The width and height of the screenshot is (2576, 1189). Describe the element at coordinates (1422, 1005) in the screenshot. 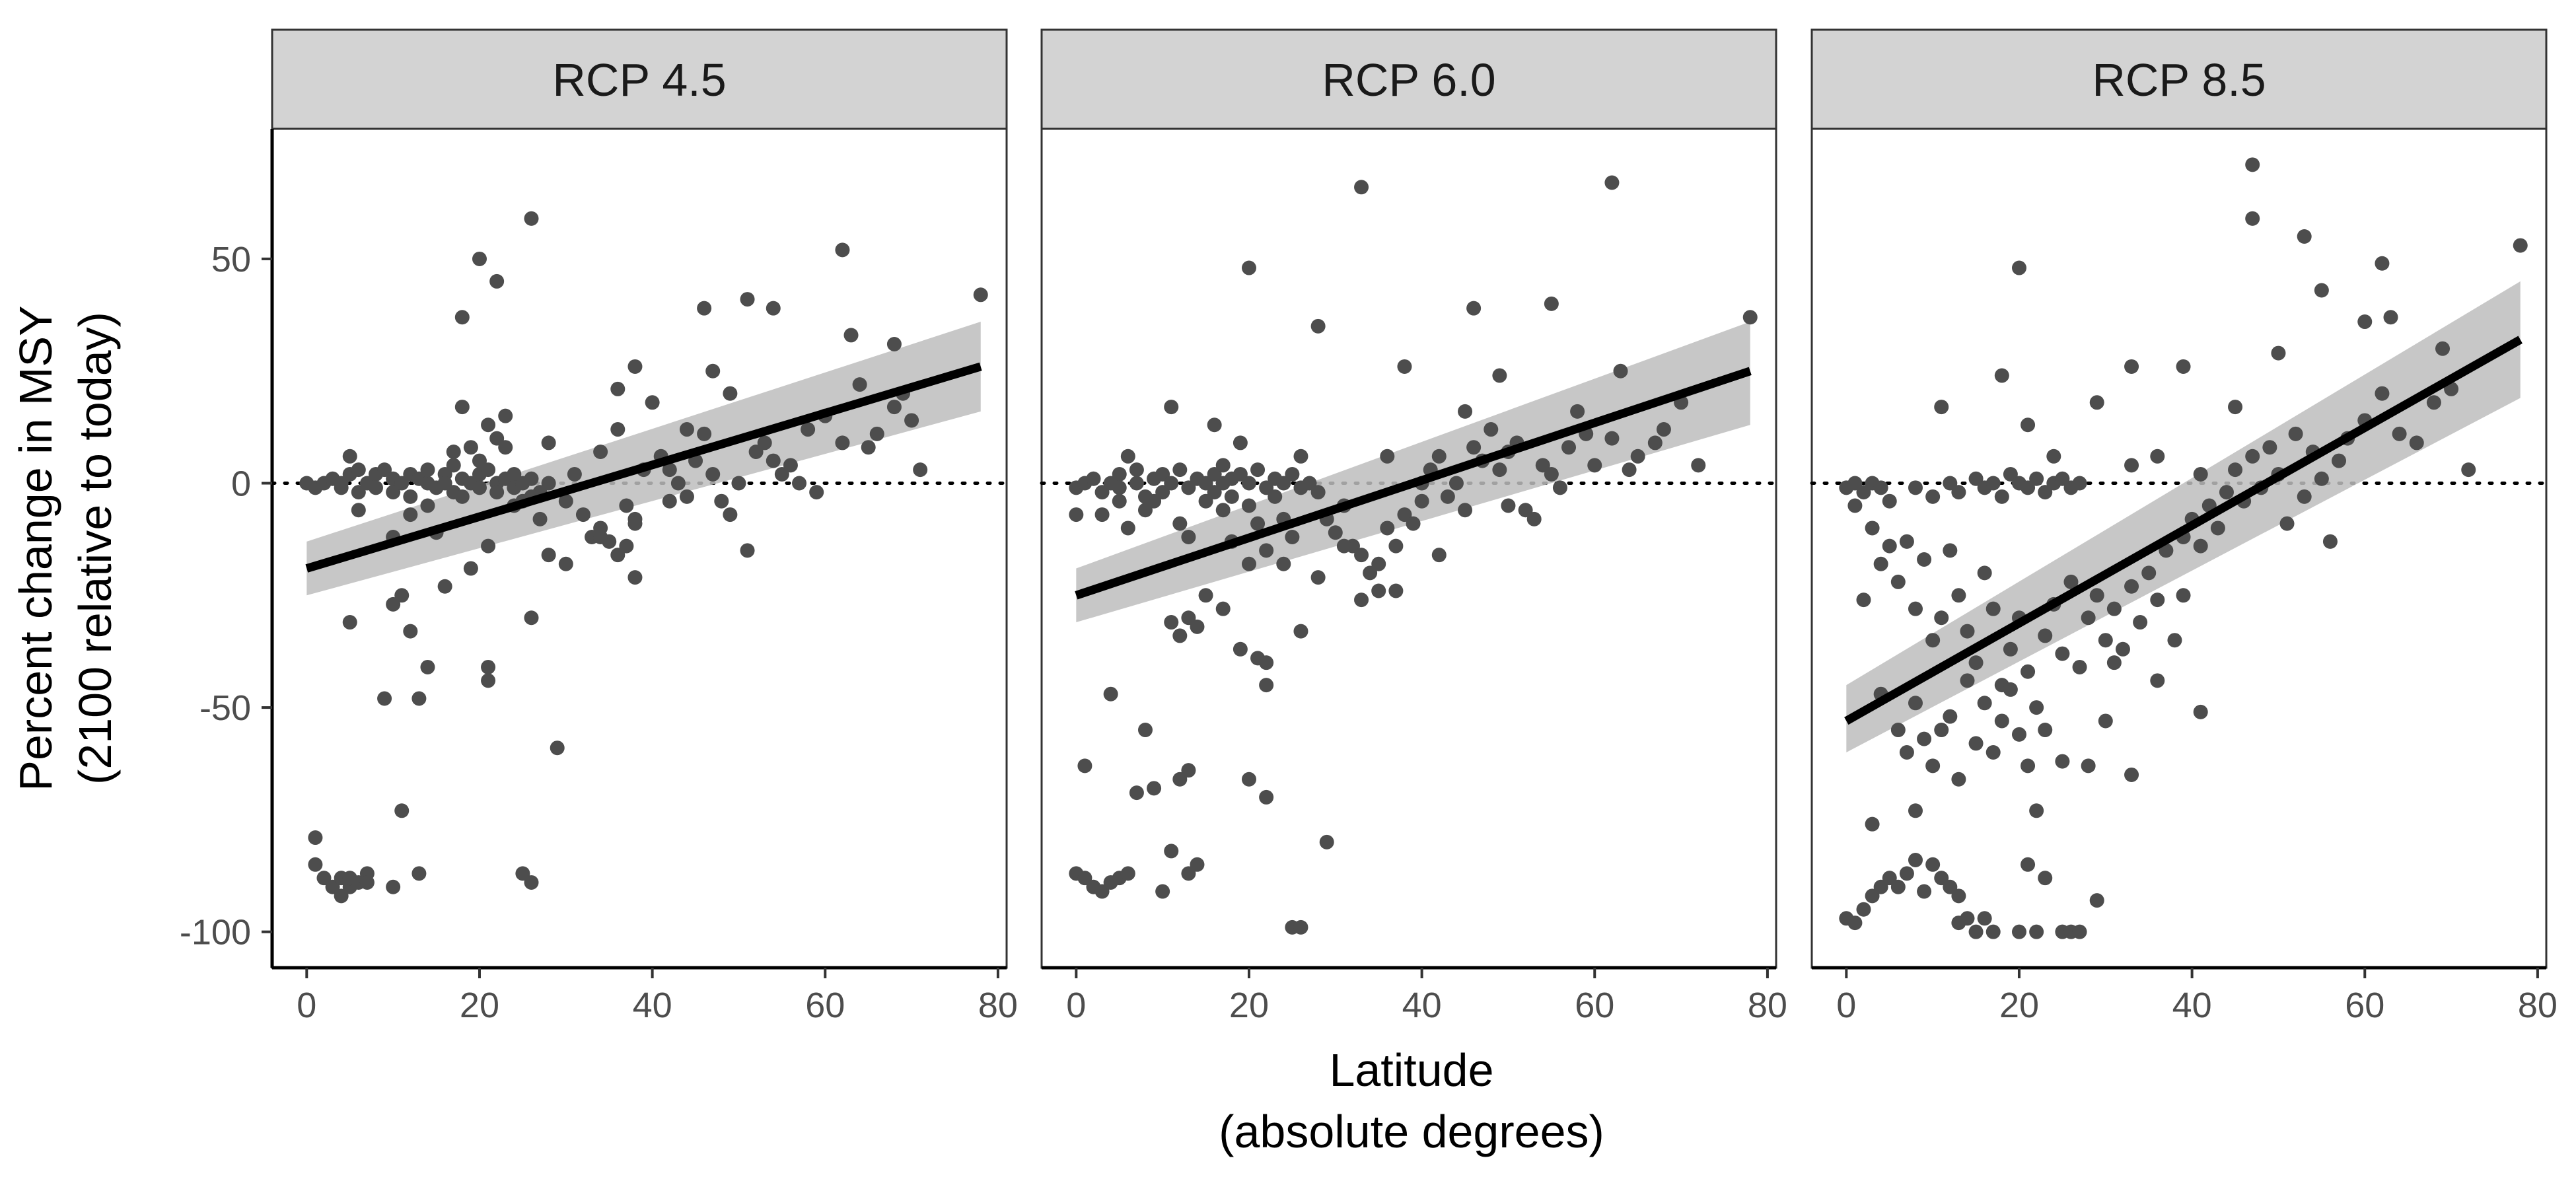

I see `x-tick-label: 40` at that location.